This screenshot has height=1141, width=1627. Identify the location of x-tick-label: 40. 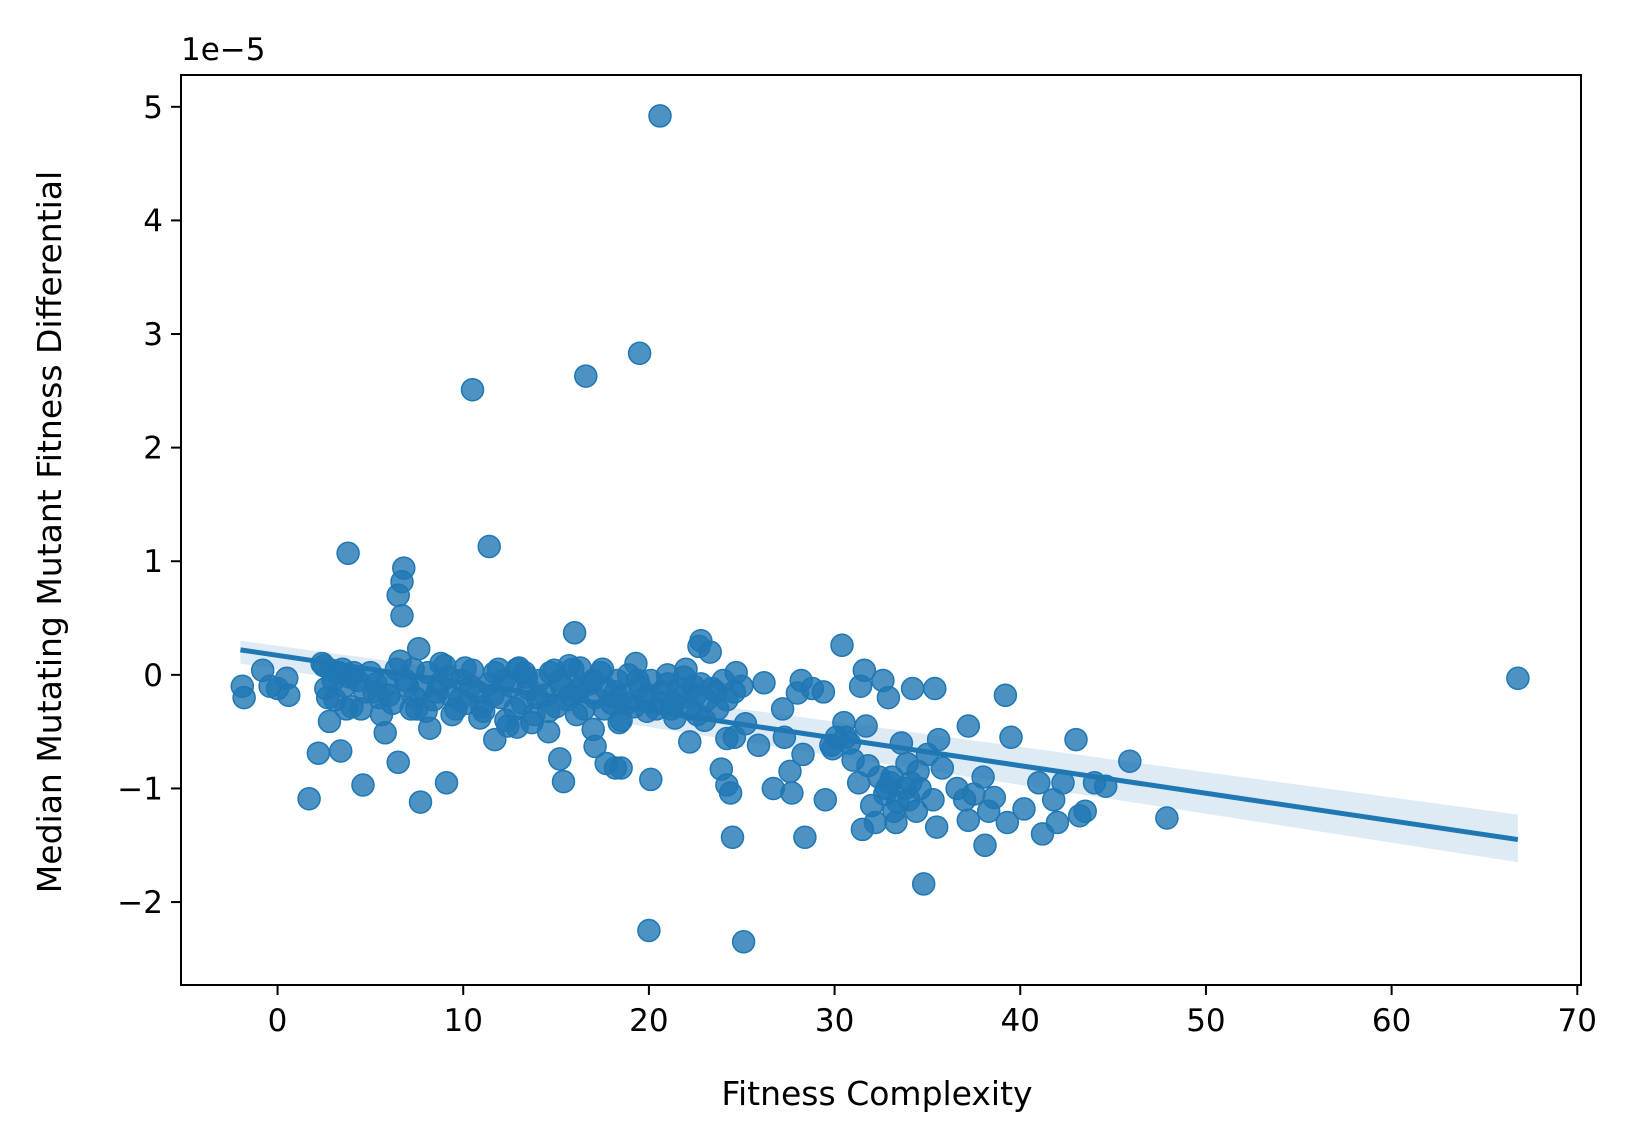
(1020, 1021).